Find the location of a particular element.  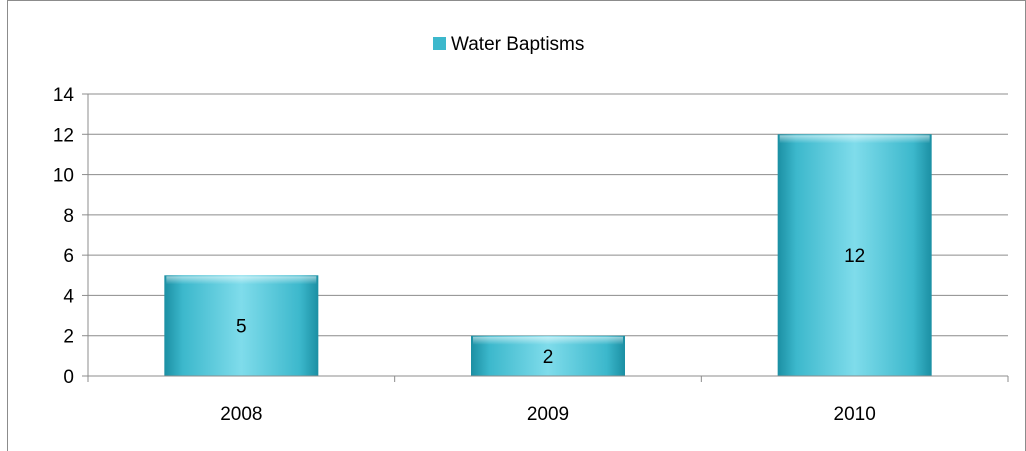

y-axis-ticks: 0 2 4 6 8 10 12 14 is located at coordinates (71, 236).